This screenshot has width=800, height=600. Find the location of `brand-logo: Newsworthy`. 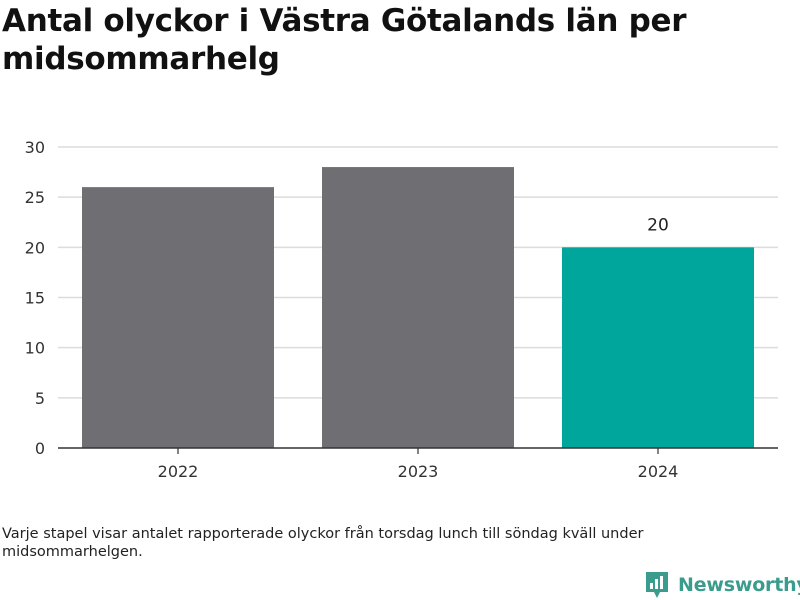

brand-logo: Newsworthy is located at coordinates (722, 585).